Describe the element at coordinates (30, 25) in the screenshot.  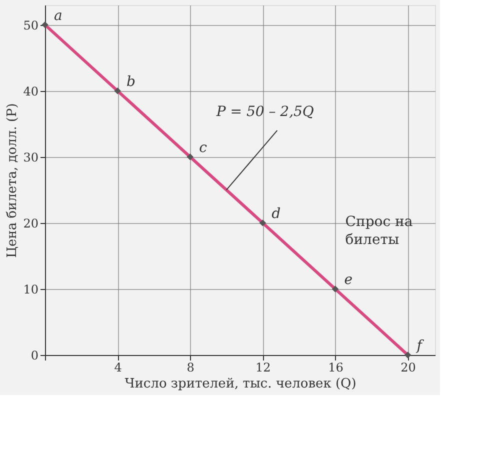
I see `y-tick-label: 50` at that location.